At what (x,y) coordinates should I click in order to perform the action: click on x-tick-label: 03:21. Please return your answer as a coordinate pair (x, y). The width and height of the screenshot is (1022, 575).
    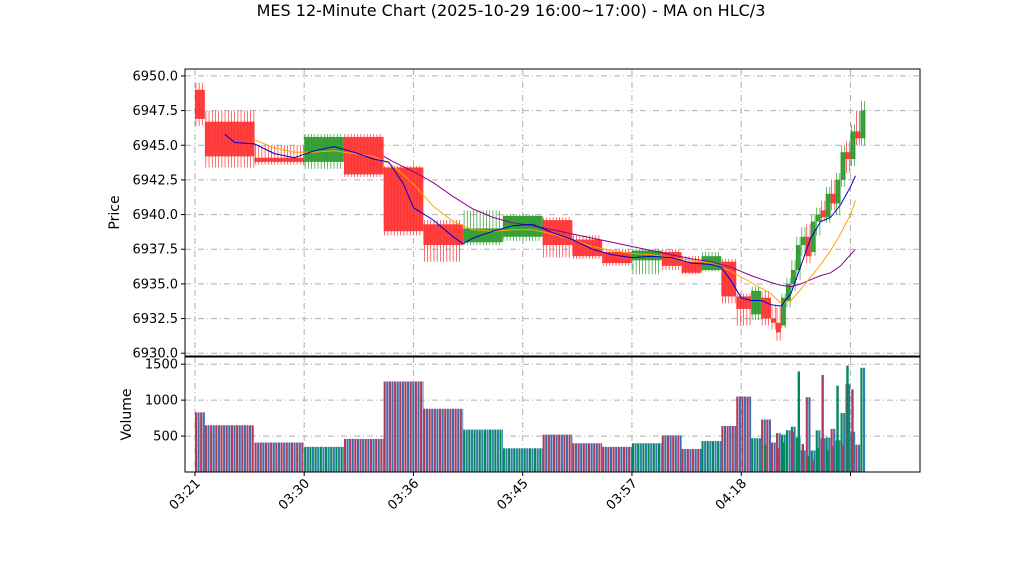
    Looking at the image, I should click on (185, 494).